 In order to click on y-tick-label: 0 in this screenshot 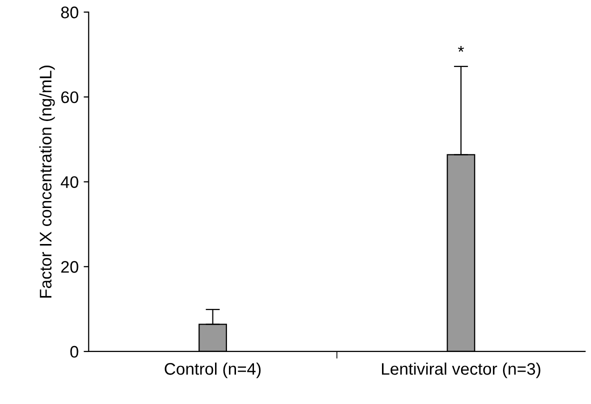, I will do `click(74, 352)`.